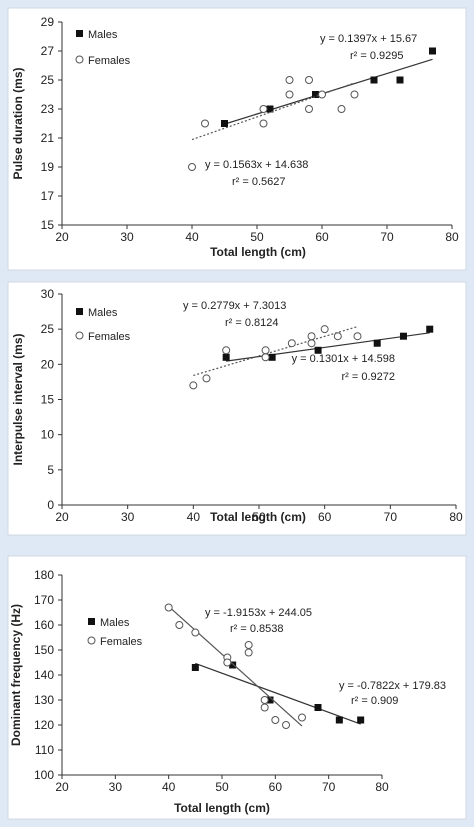 This screenshot has height=827, width=474. I want to click on y-axis-title: Interpulse interval (ms), so click(18, 399).